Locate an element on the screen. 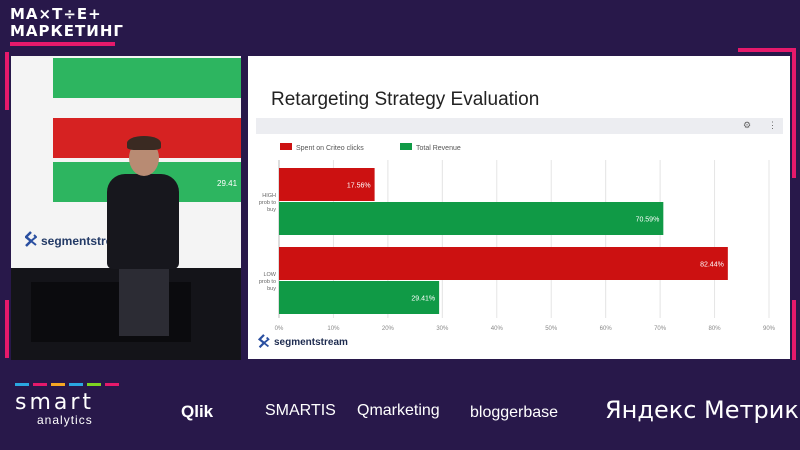 The height and width of the screenshot is (450, 800). smart-logo-word: smart is located at coordinates (55, 402).